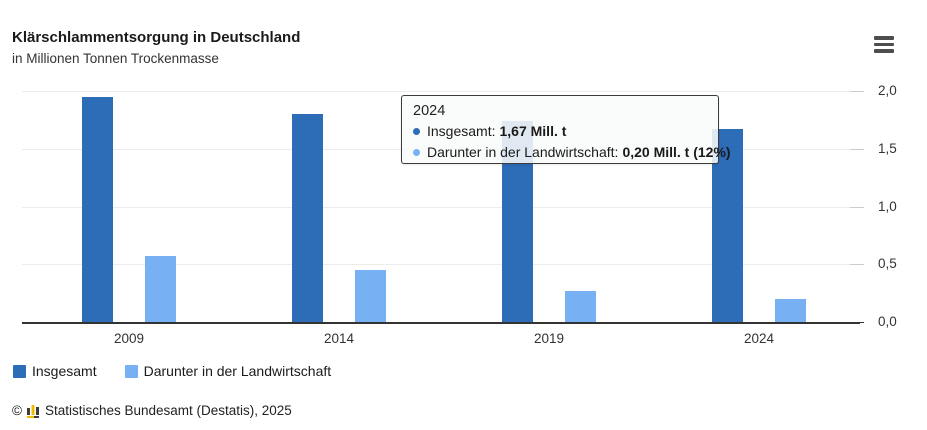  What do you see at coordinates (64, 371) in the screenshot?
I see `legend-label: Insgesamt` at bounding box center [64, 371].